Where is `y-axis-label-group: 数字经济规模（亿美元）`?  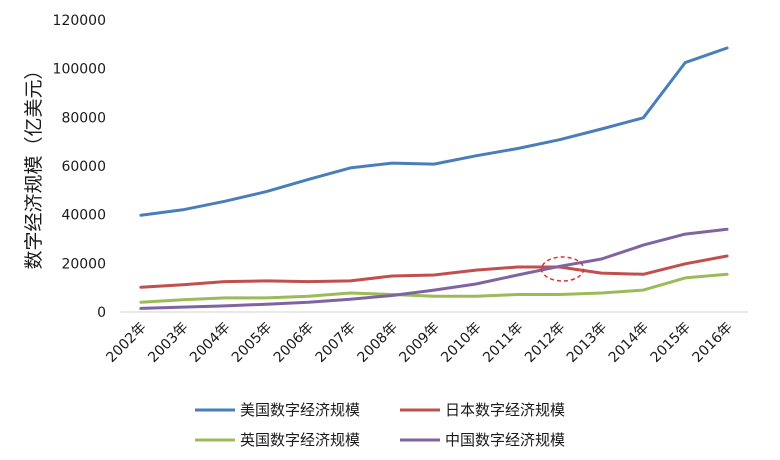
y-axis-label-group: 数字经济规模（亿美元） is located at coordinates (34, 164).